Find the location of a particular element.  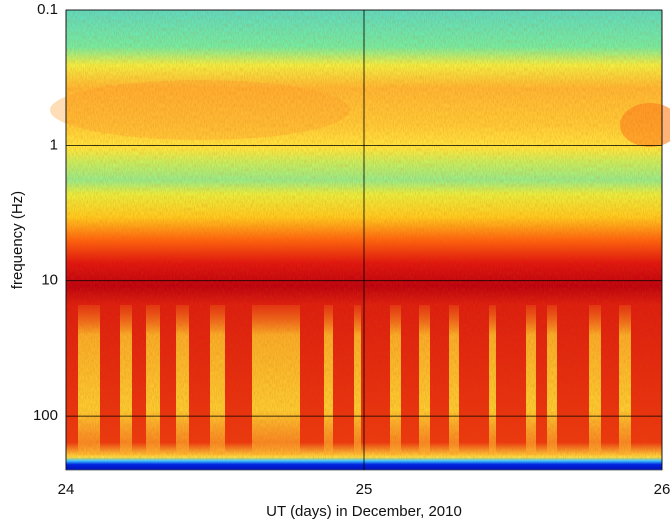

x-axis-label: UT (days) in December, 2010 is located at coordinates (364, 511).